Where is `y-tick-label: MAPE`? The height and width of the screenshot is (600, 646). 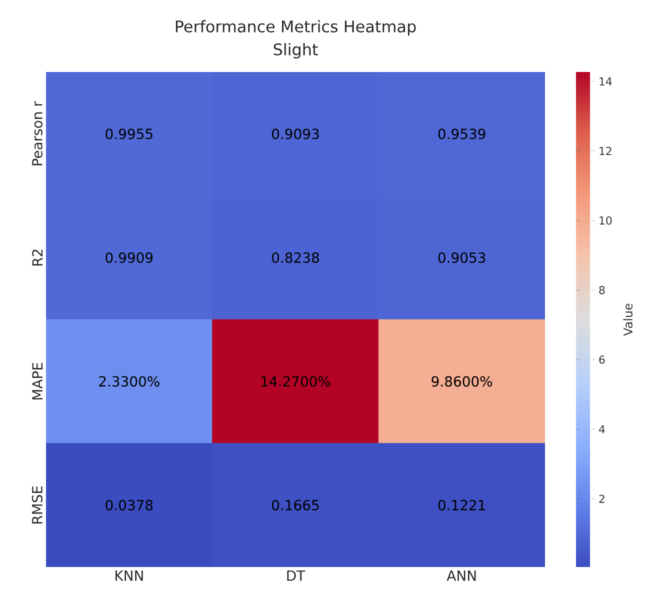 y-tick-label: MAPE is located at coordinates (37, 381).